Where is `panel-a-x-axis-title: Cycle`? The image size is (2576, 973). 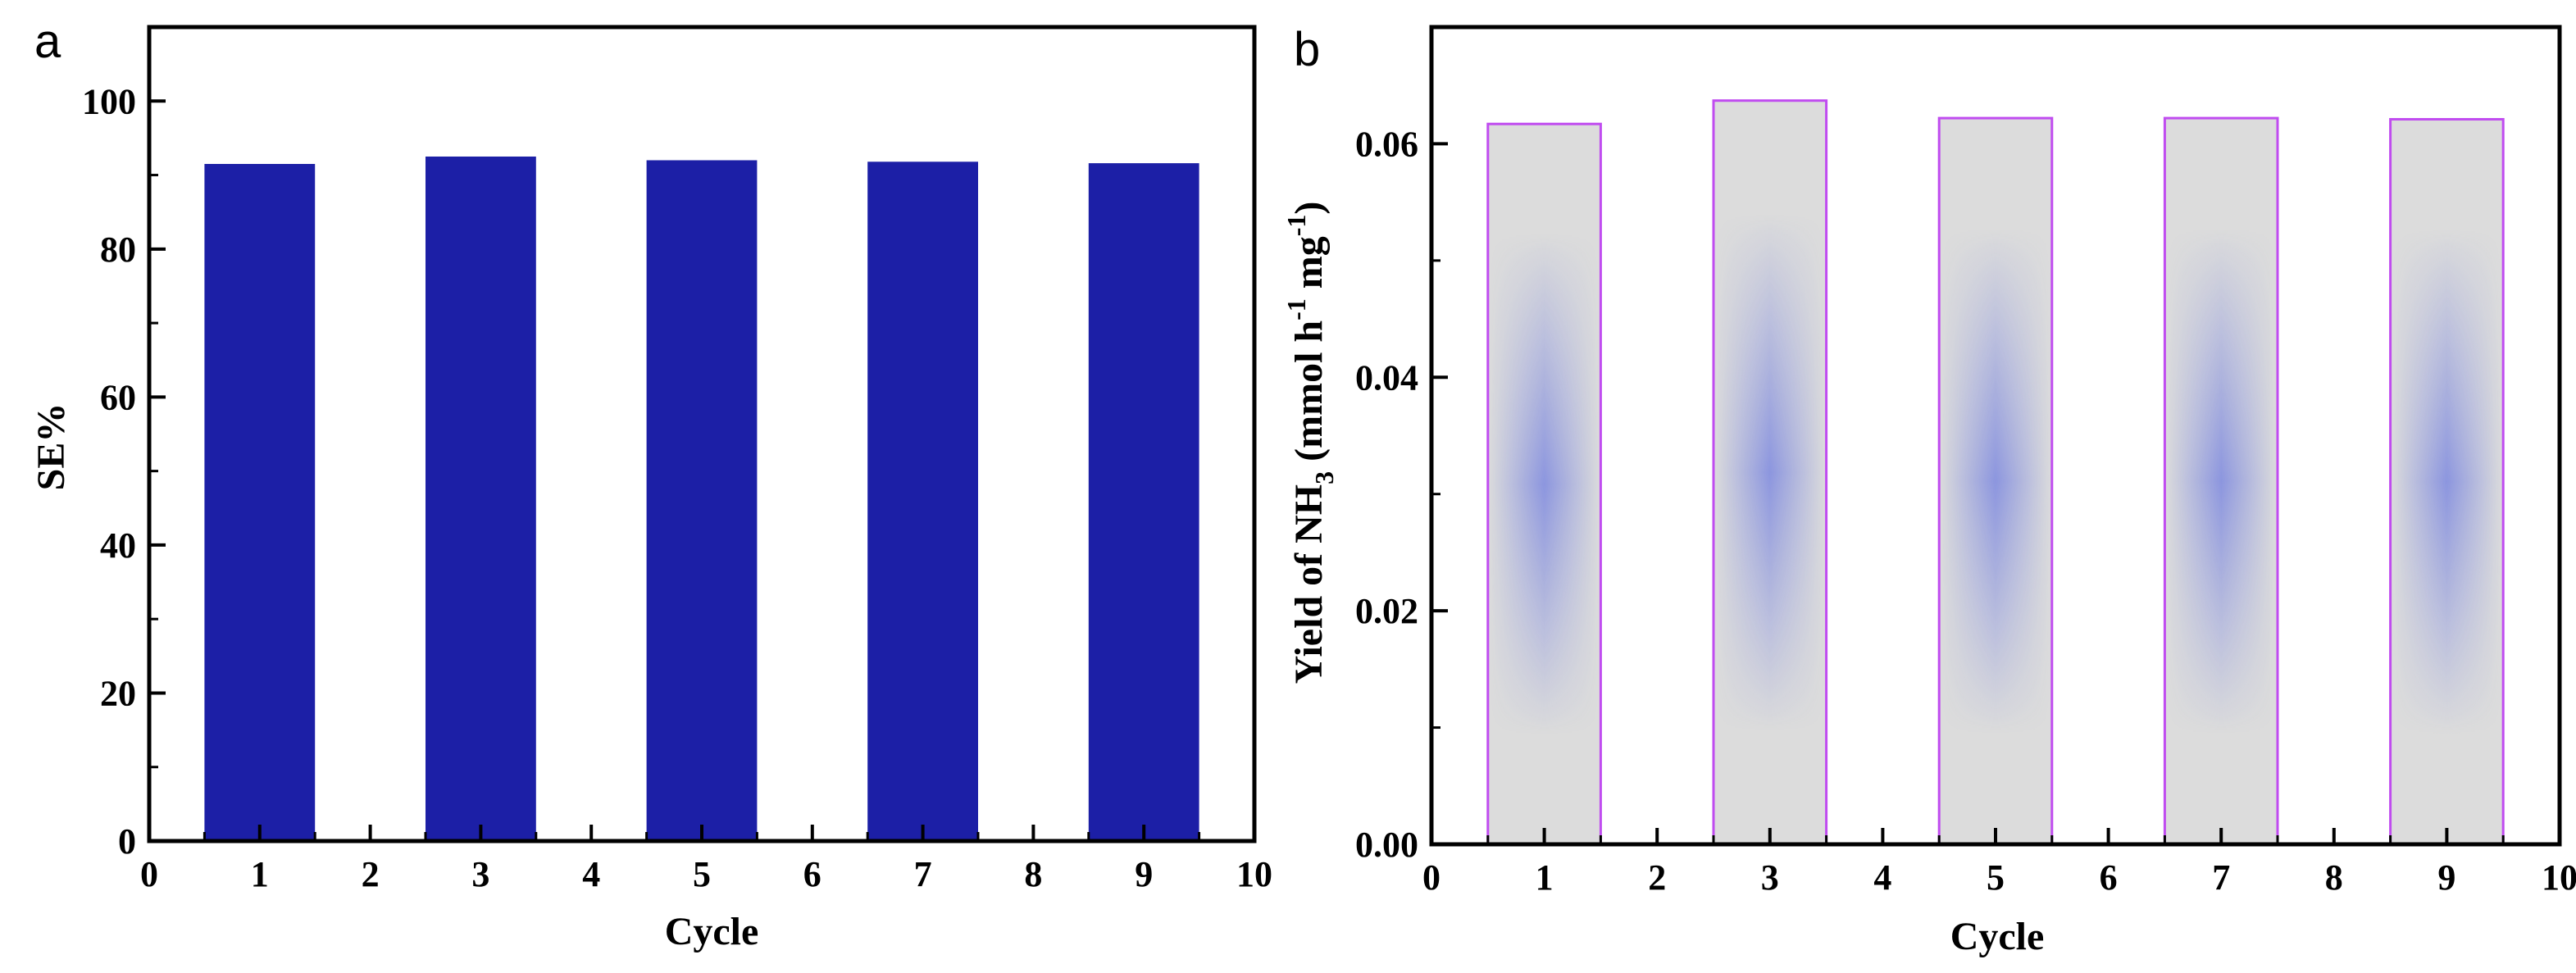 panel-a-x-axis-title: Cycle is located at coordinates (712, 932).